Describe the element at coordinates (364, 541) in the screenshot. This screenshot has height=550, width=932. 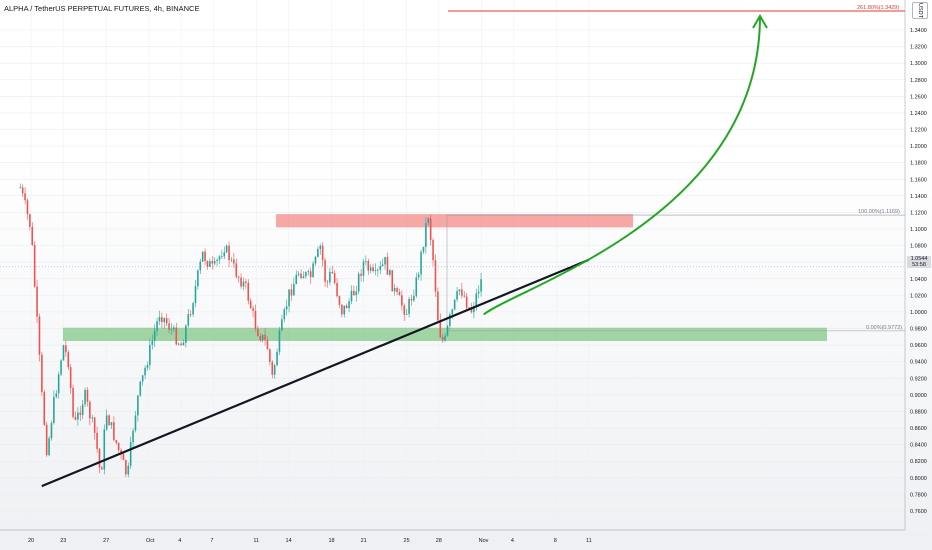
I see `x-tick-label: 21` at that location.